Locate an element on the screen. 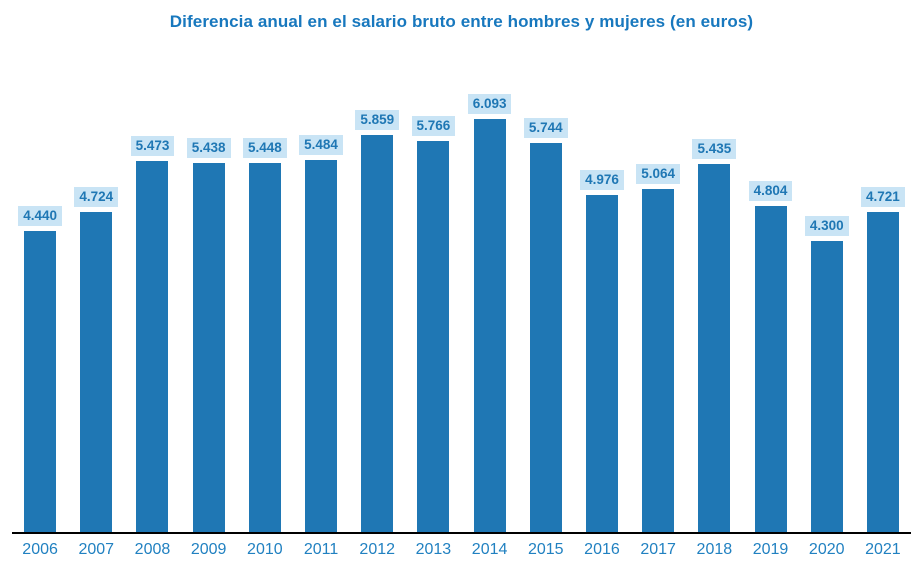  x-axis-tick-label: 2019 is located at coordinates (770, 549).